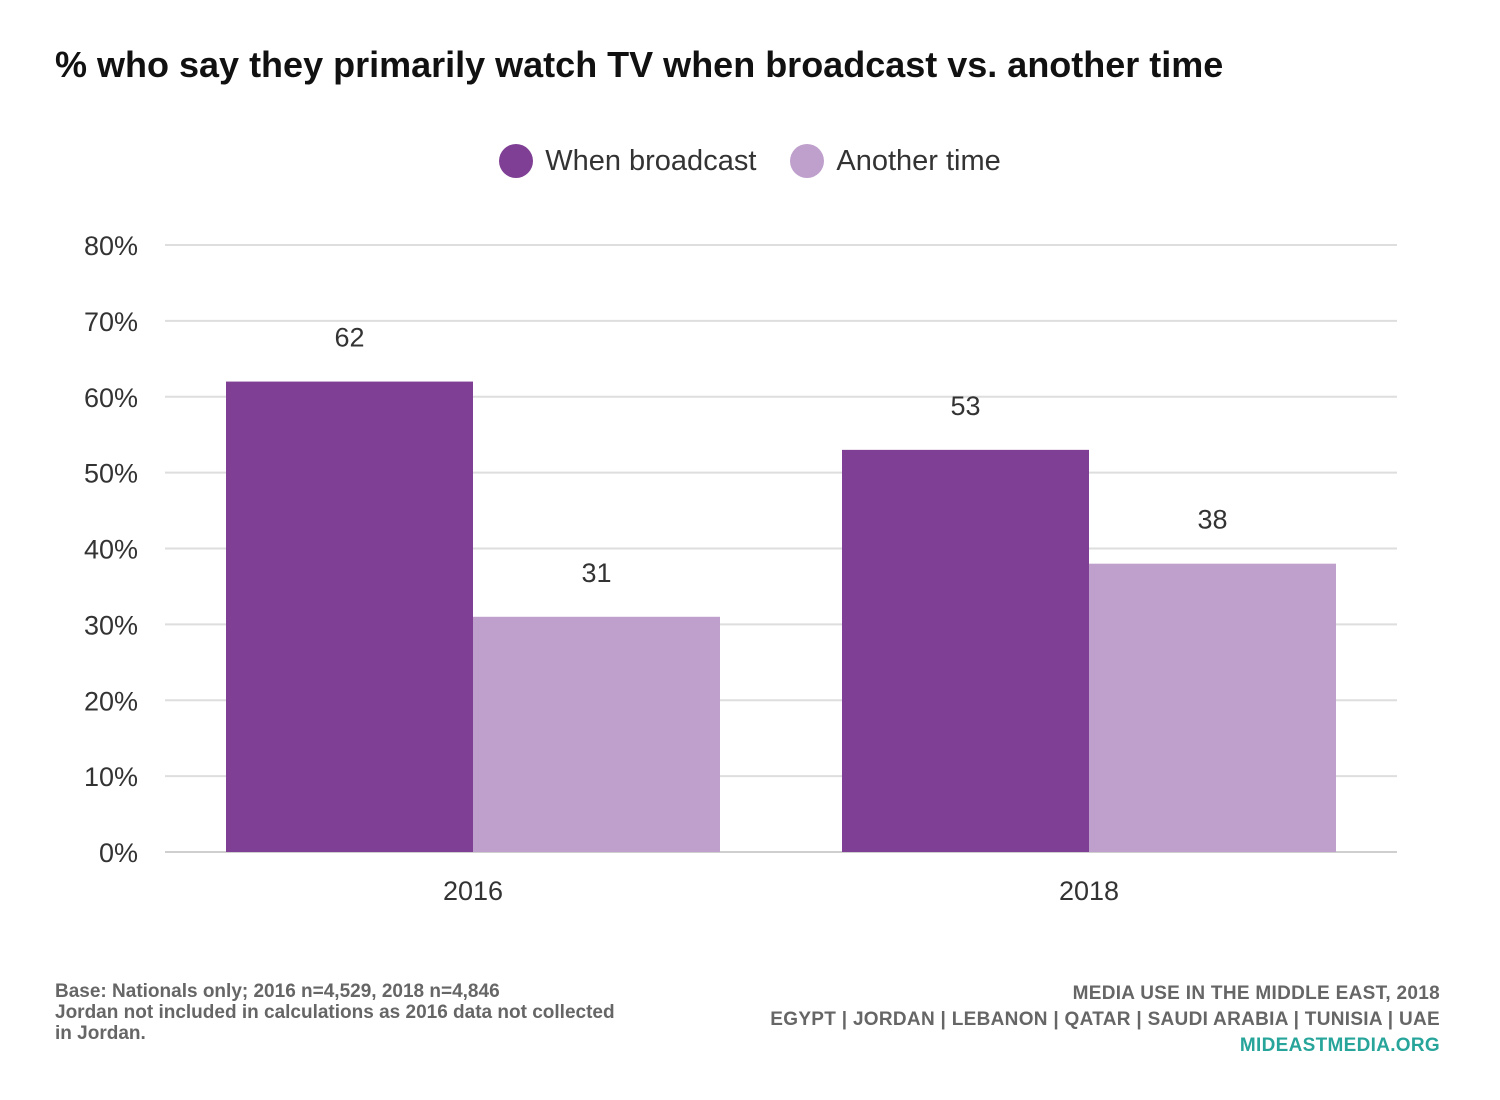 The width and height of the screenshot is (1500, 1100). Describe the element at coordinates (118, 853) in the screenshot. I see `y-tick-label-0: 0%` at that location.